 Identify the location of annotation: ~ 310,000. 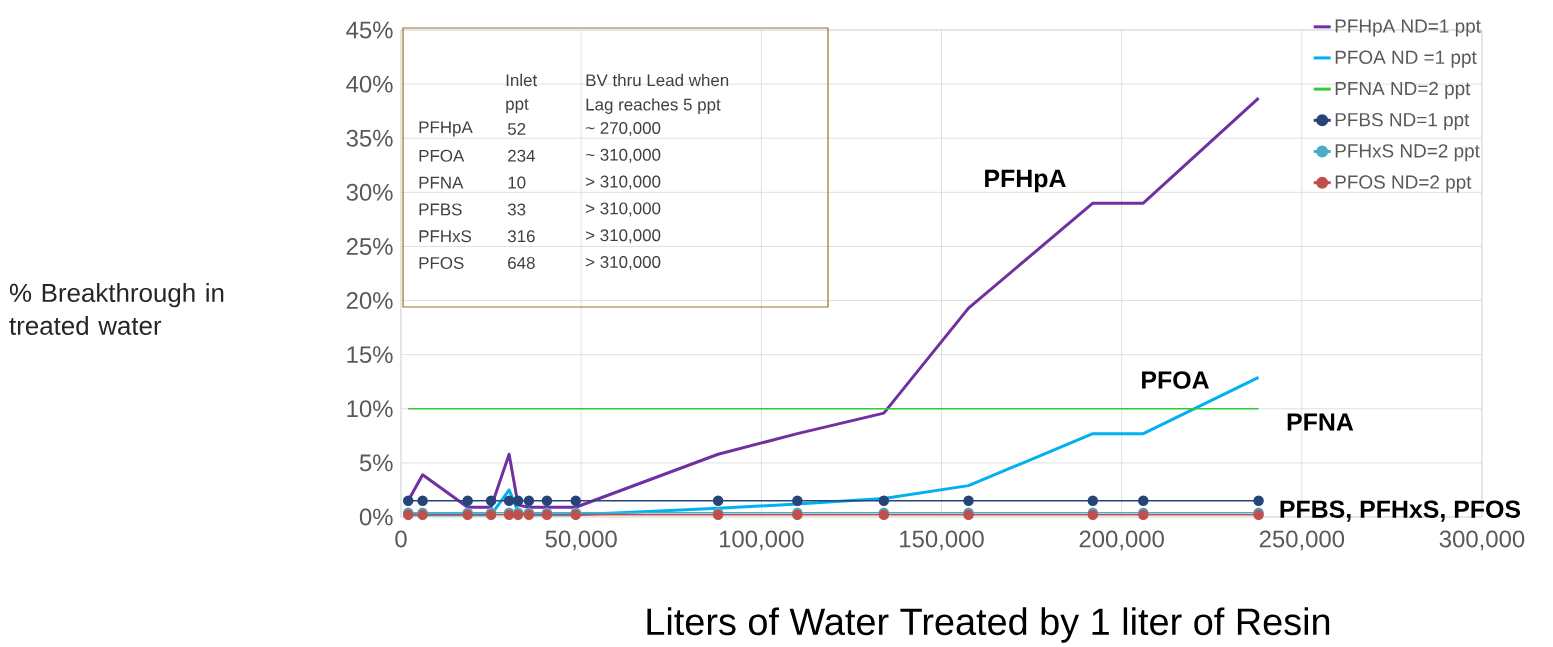
(623, 155).